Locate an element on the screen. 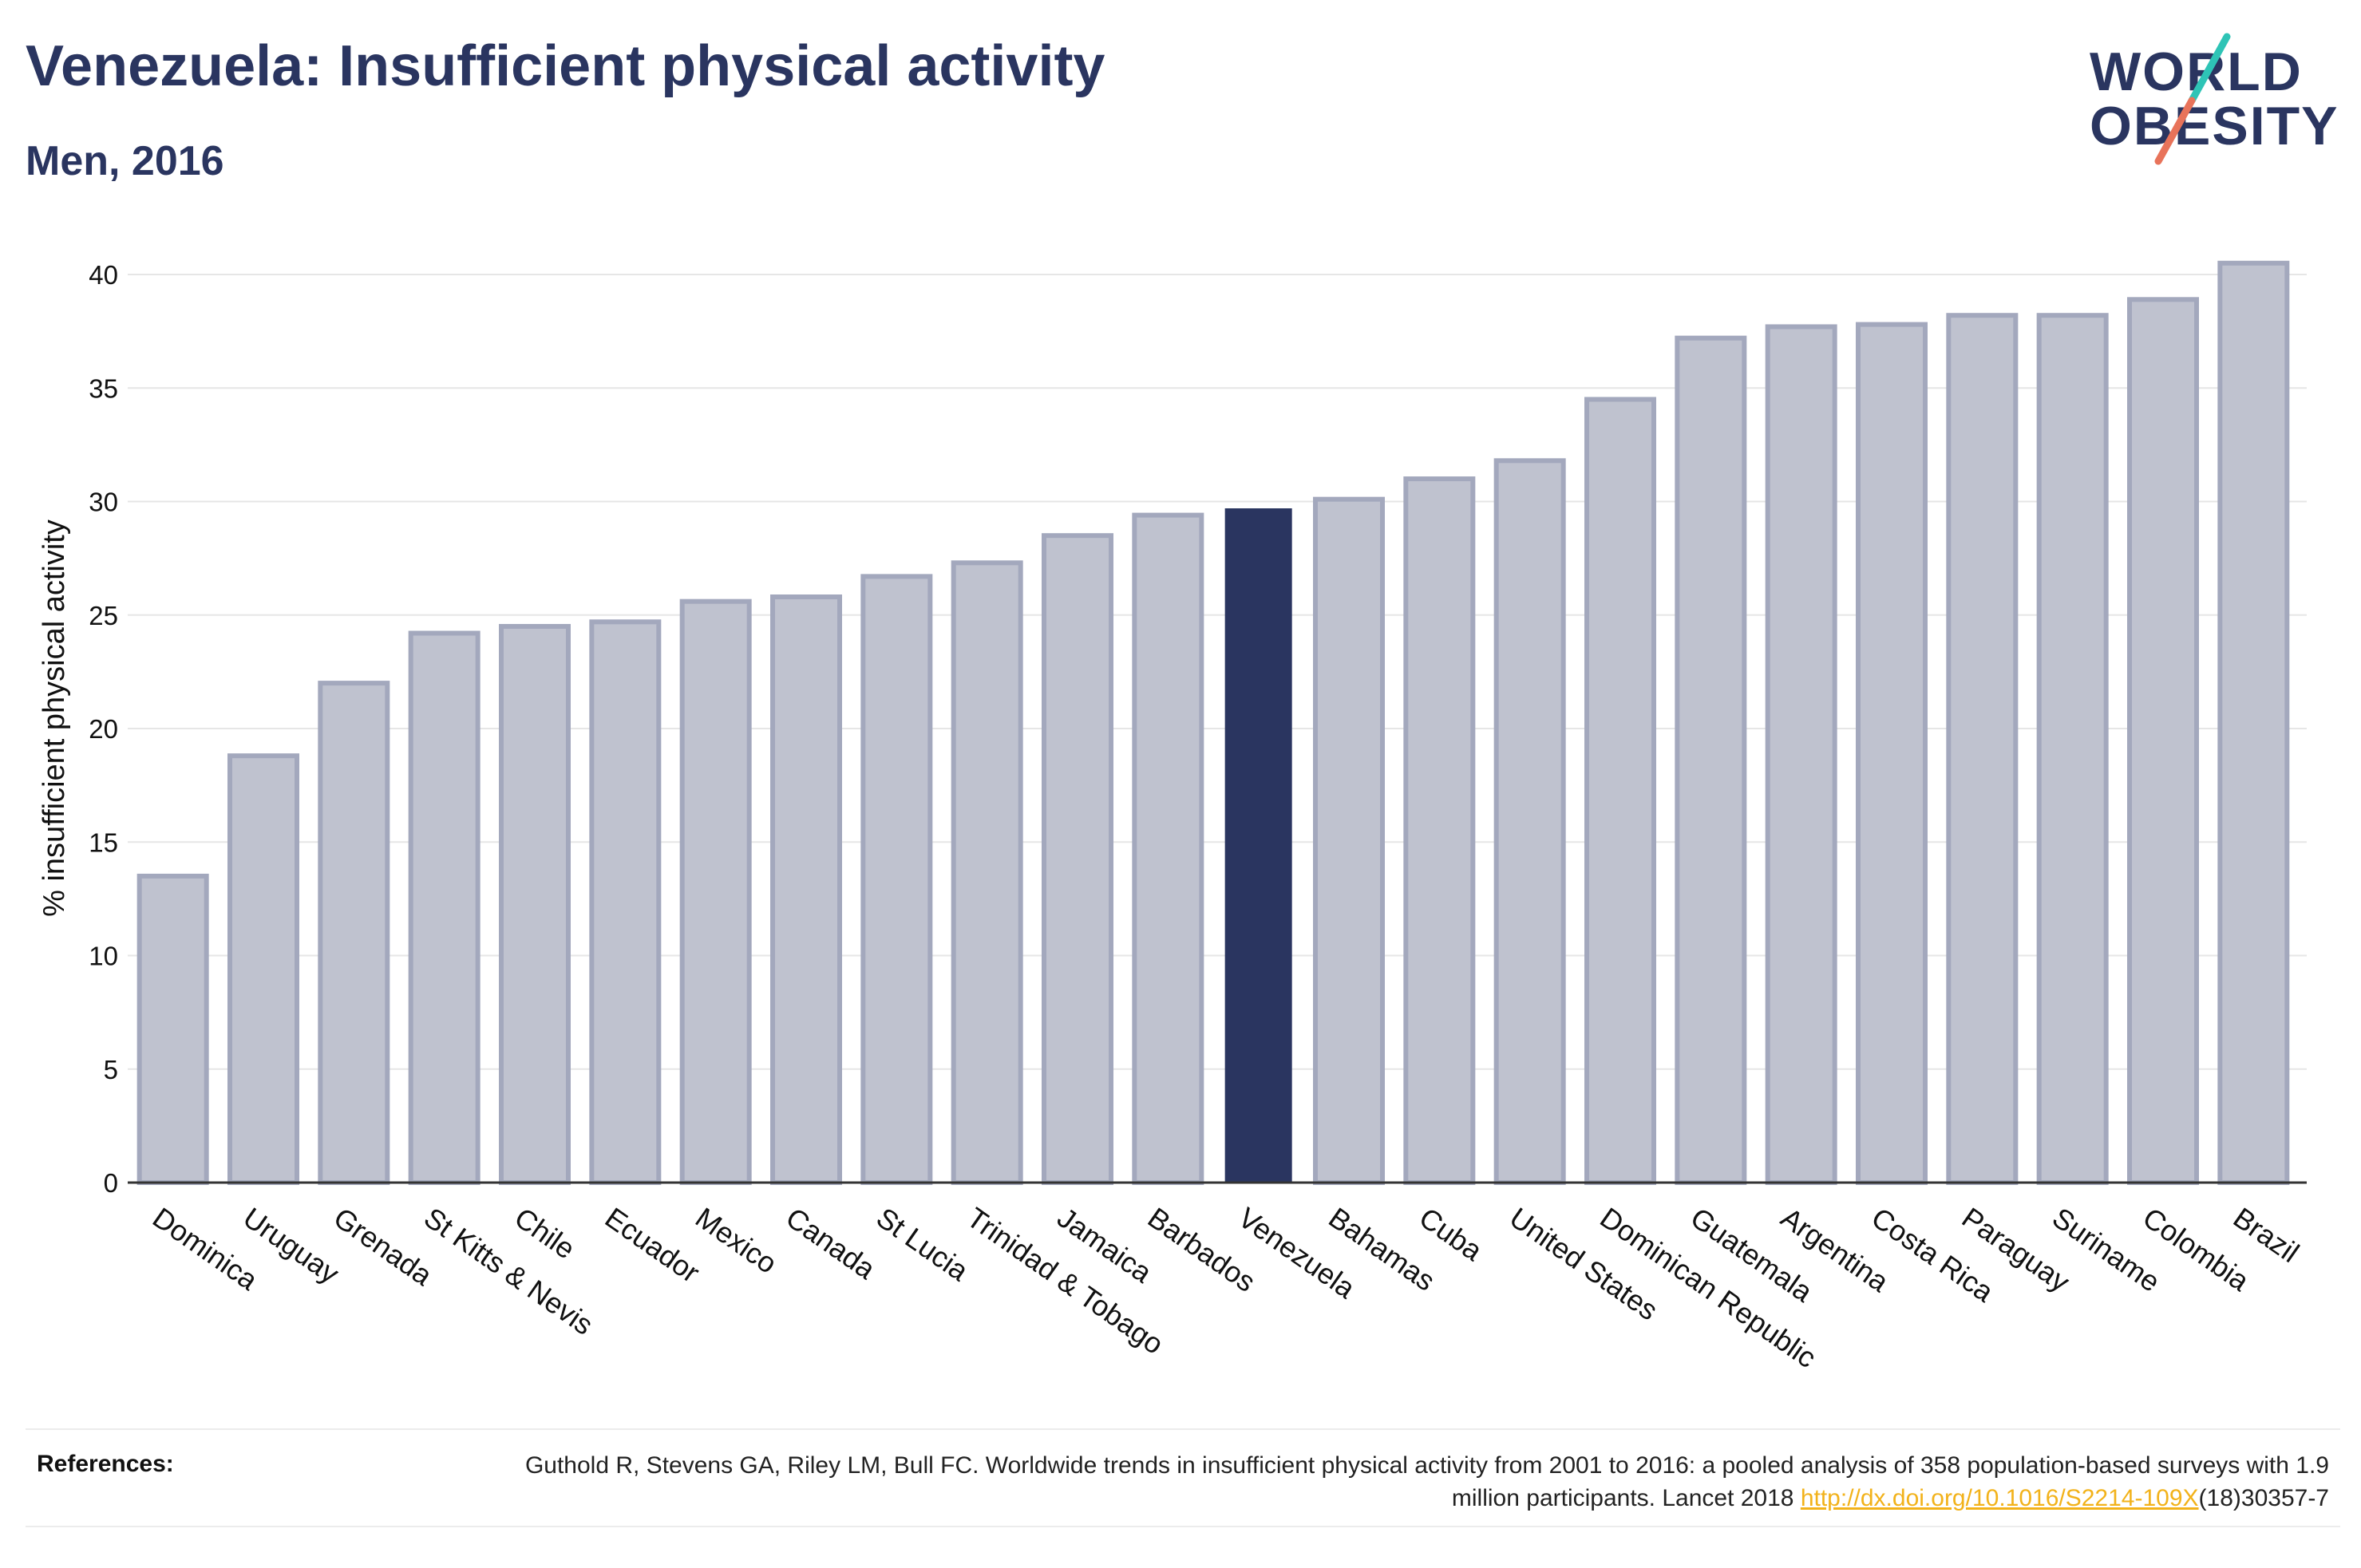  bar-uruguay is located at coordinates (263, 969).